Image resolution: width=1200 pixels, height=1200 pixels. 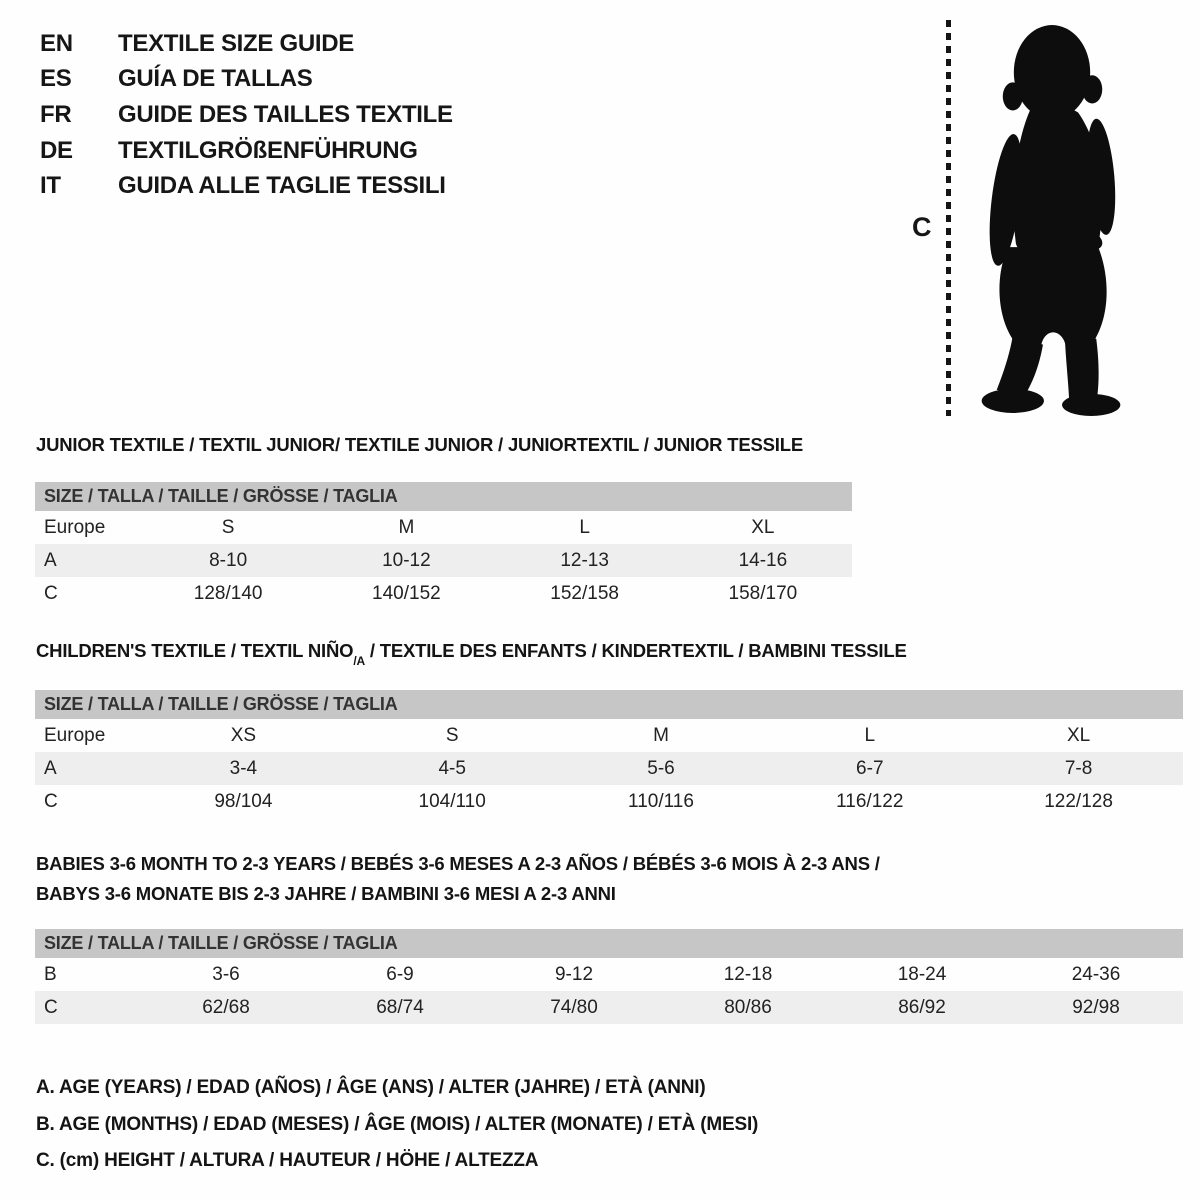 I want to click on language-code: EN, so click(x=56, y=43).